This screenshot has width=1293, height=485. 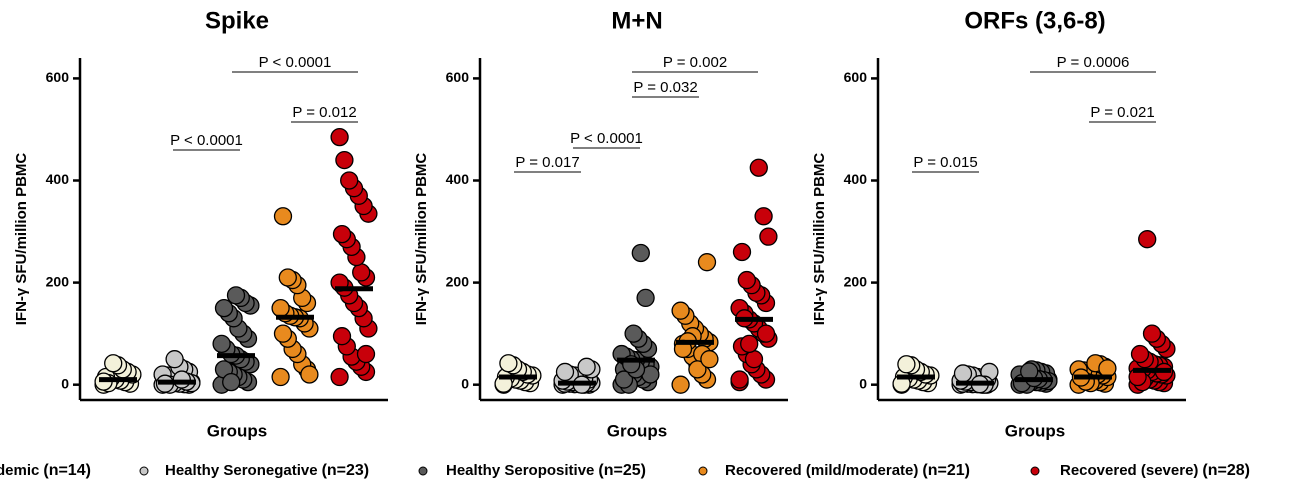 I want to click on legend-count: (n=23), so click(x=346, y=470).